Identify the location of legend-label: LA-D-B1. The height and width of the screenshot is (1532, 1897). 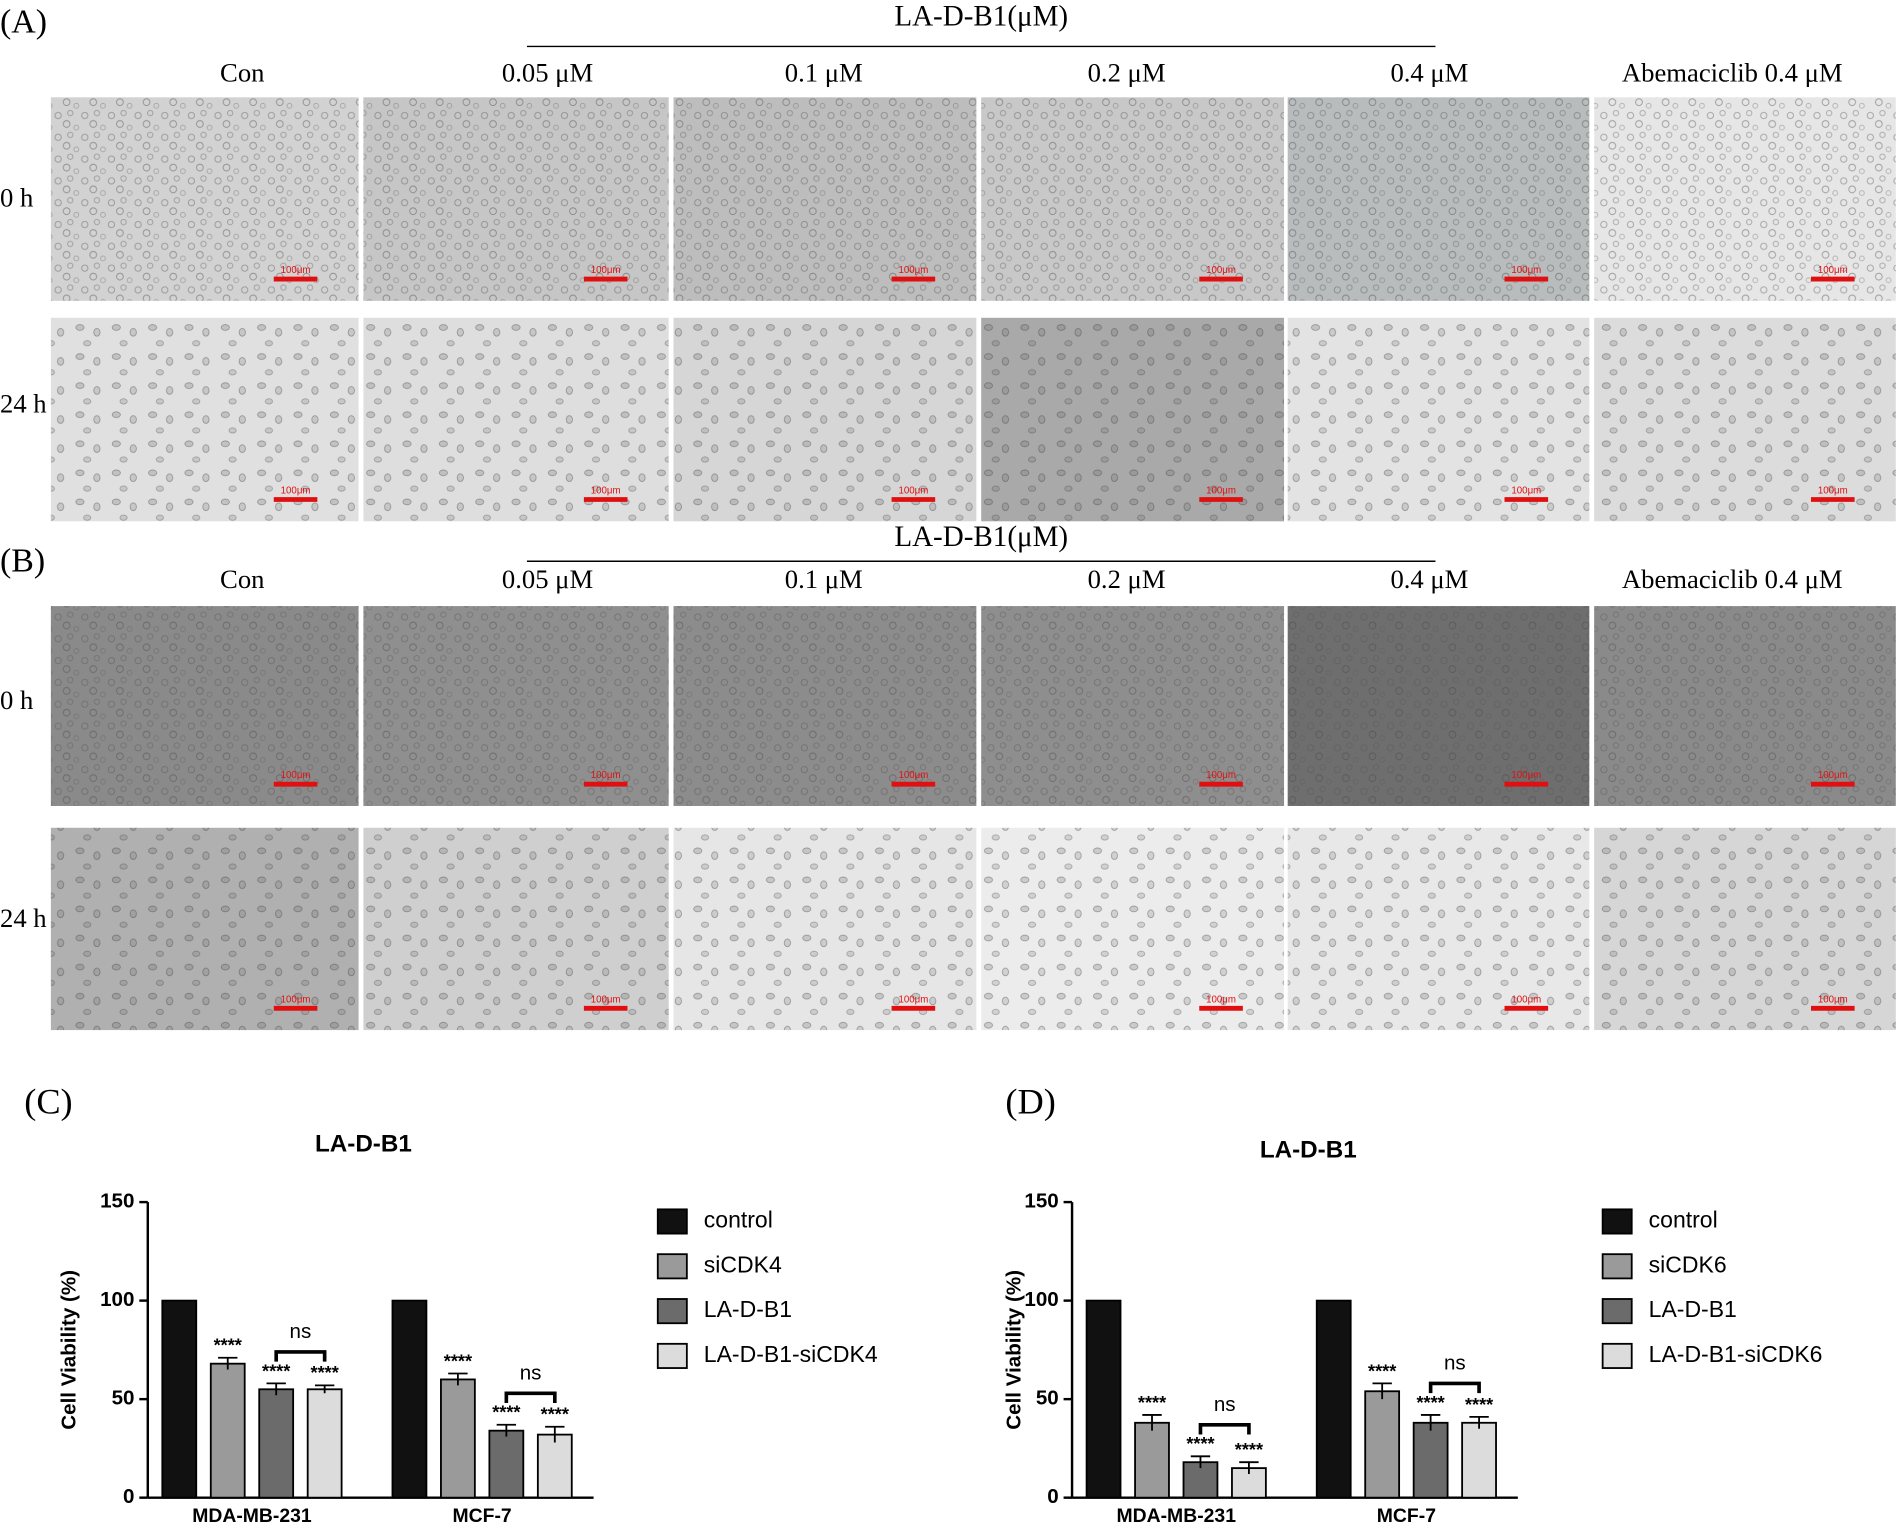
(1693, 1309).